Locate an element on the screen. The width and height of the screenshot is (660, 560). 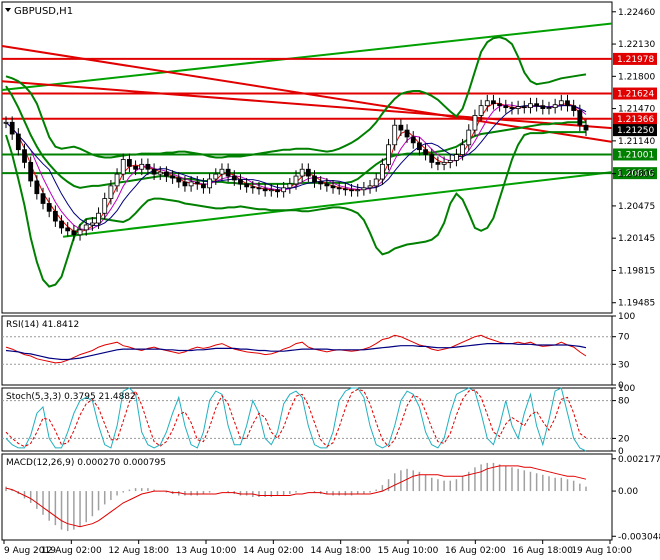
time-tick-label: 16 Aug 18:00 is located at coordinates (542, 551).